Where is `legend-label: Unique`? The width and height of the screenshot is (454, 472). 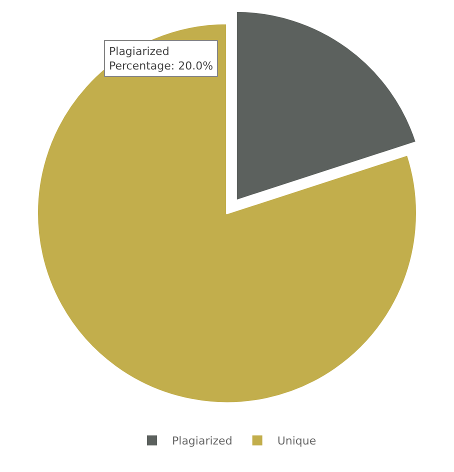 legend-label: Unique is located at coordinates (296, 441).